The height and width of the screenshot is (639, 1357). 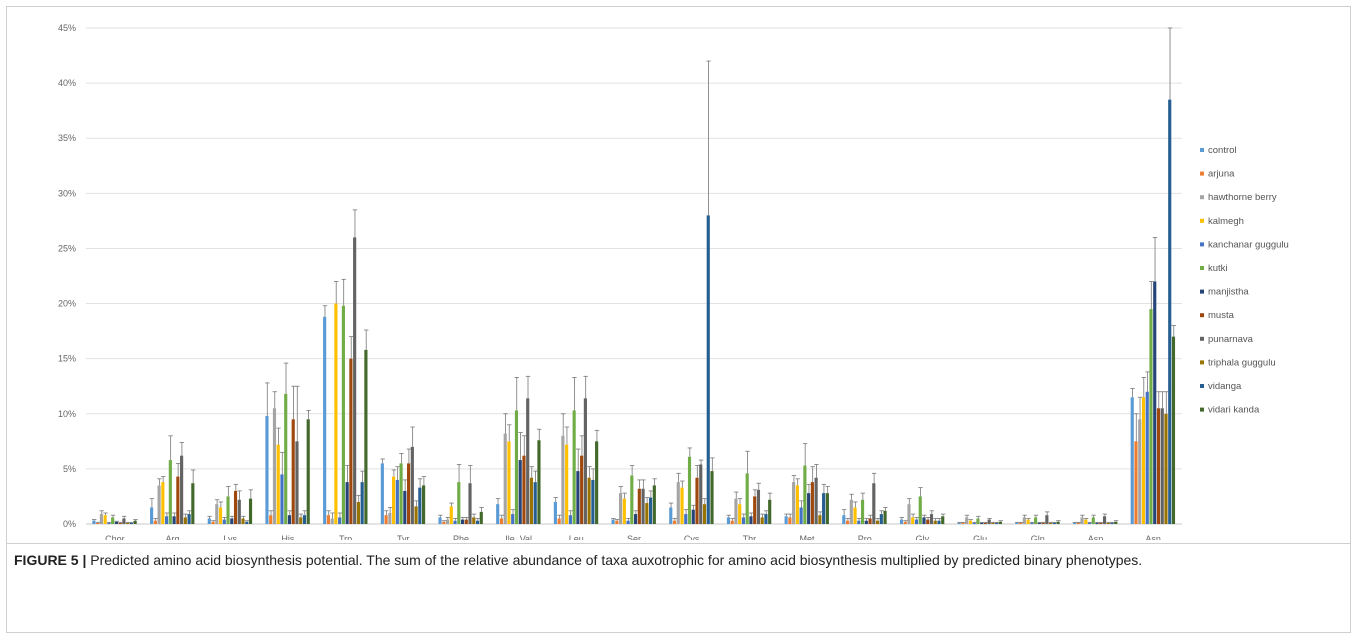 I want to click on y-tick-label: 40%, so click(x=67, y=83).